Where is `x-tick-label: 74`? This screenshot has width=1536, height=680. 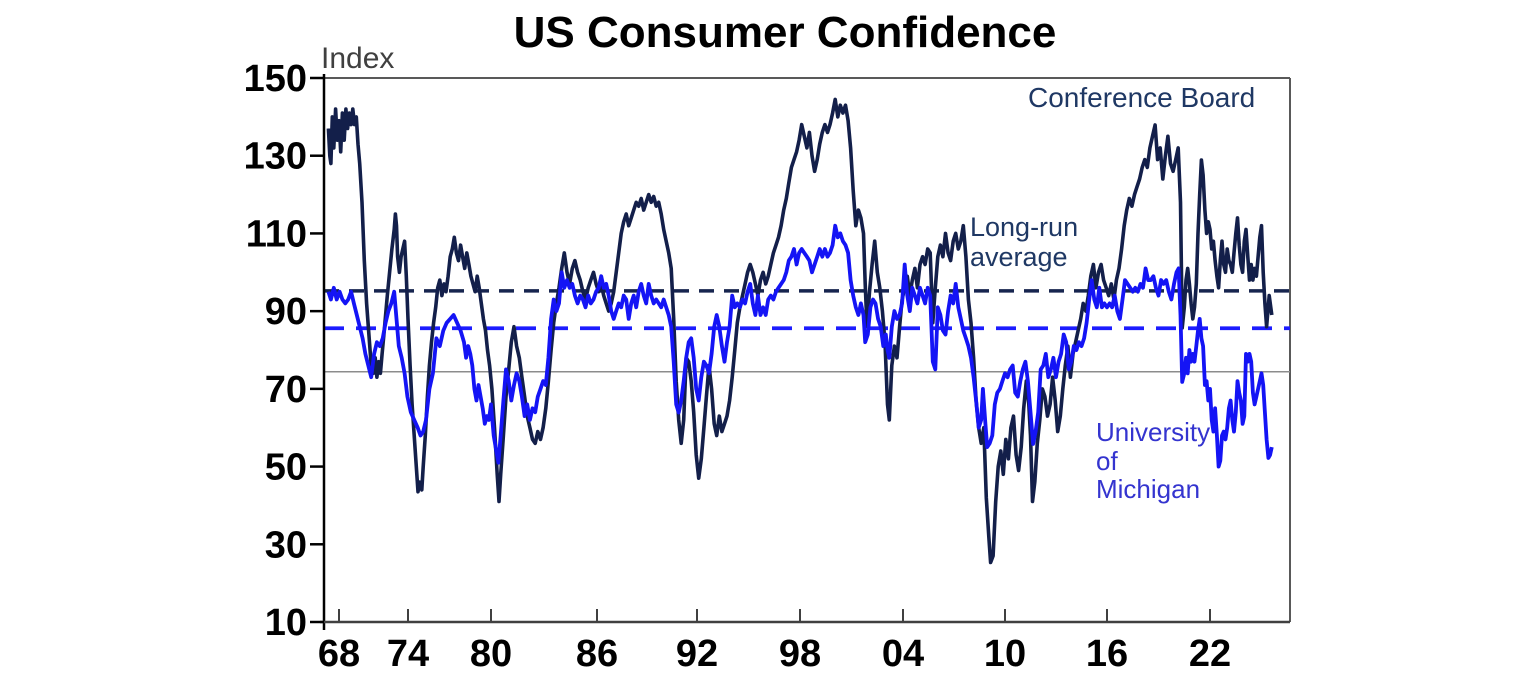
x-tick-label: 74 is located at coordinates (408, 654).